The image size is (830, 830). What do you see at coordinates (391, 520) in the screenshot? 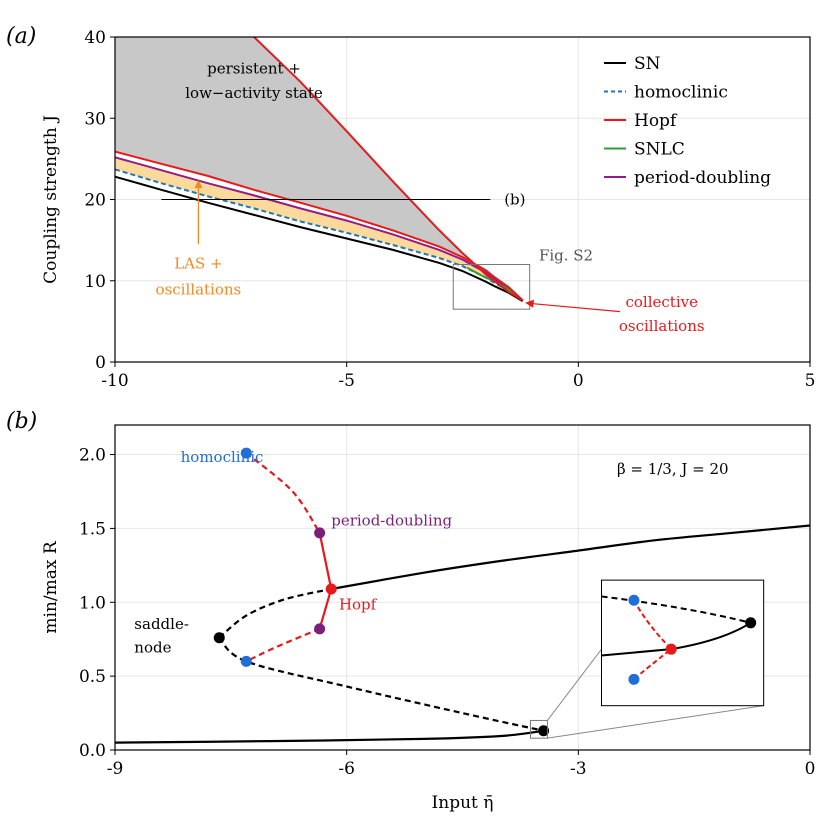
I see `period-doubling-label: period-doubling` at bounding box center [391, 520].